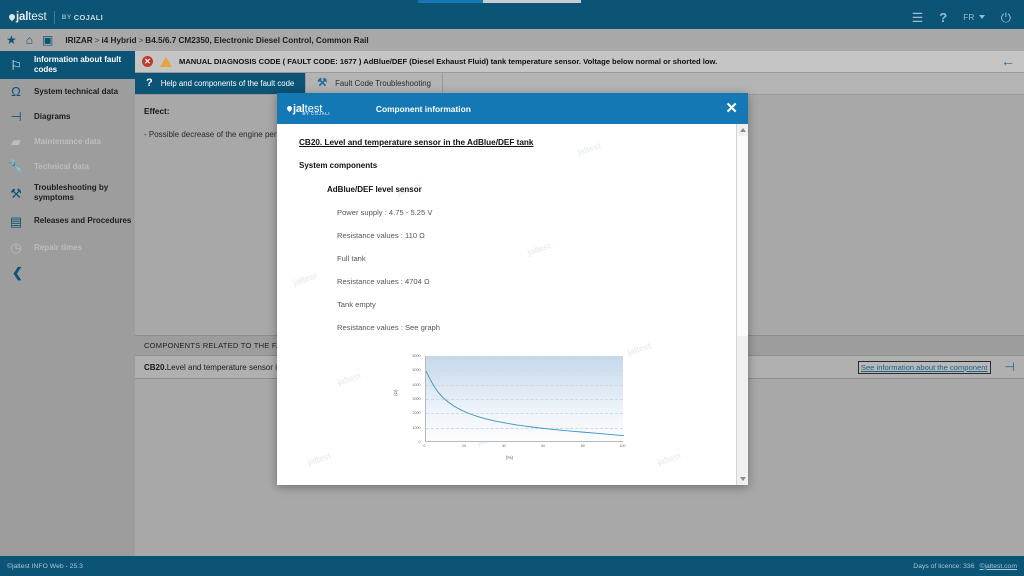  I want to click on language-label: FR, so click(969, 17).